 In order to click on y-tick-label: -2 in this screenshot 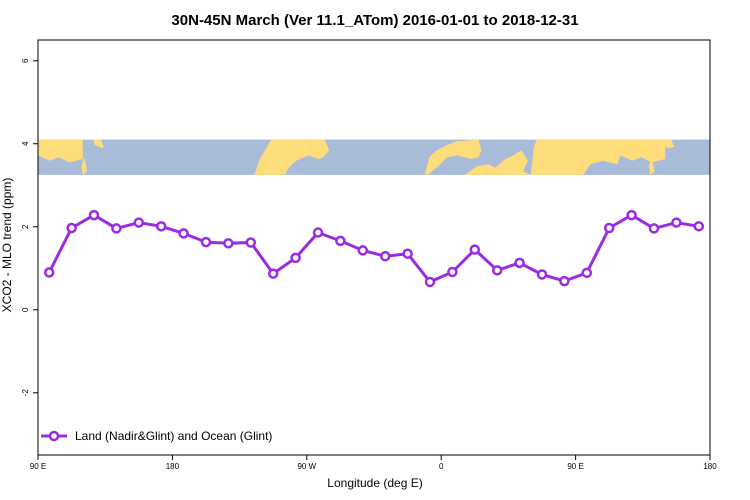, I will do `click(25, 393)`.